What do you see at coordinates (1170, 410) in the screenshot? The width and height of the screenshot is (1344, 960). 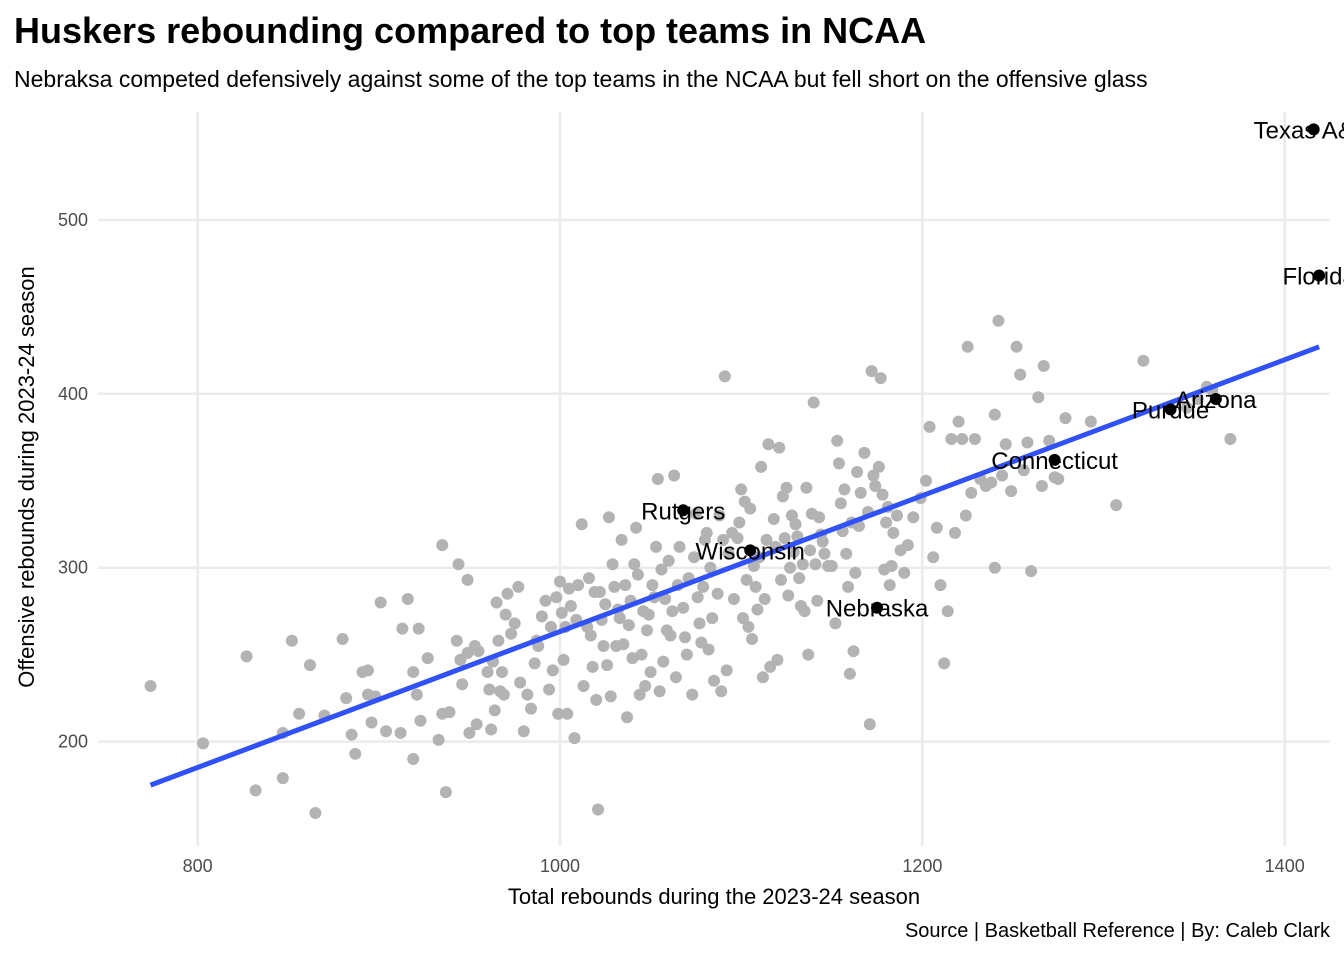 I see `team-label: Purdue` at bounding box center [1170, 410].